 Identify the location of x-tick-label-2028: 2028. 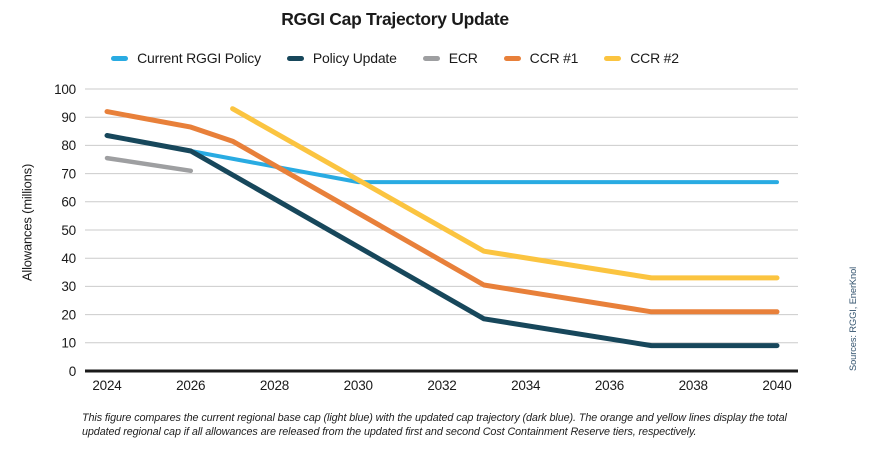
(274, 385).